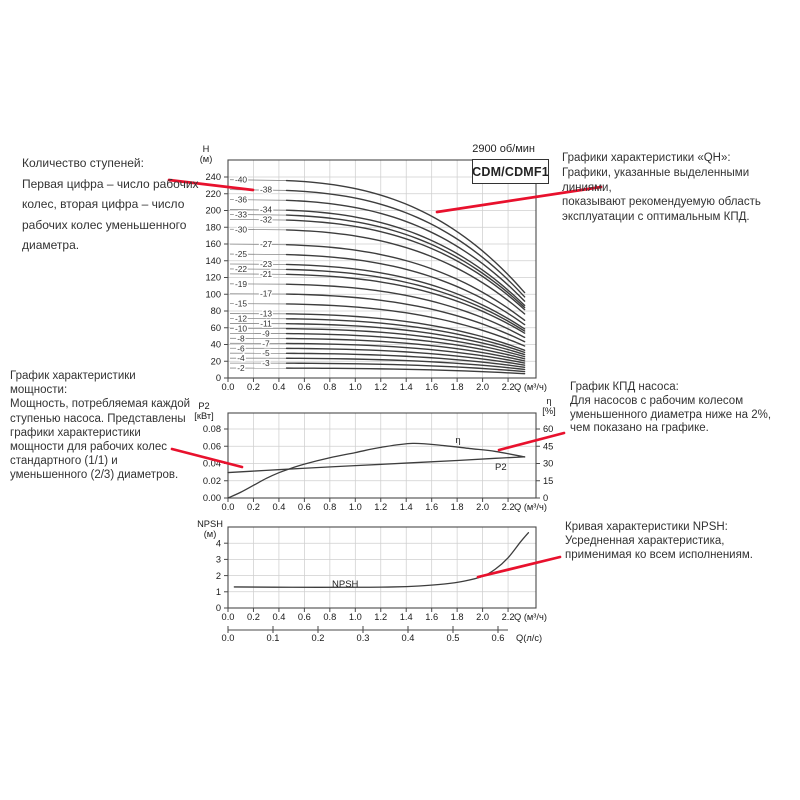  I want to click on svg-text: -6, so click(241, 348).